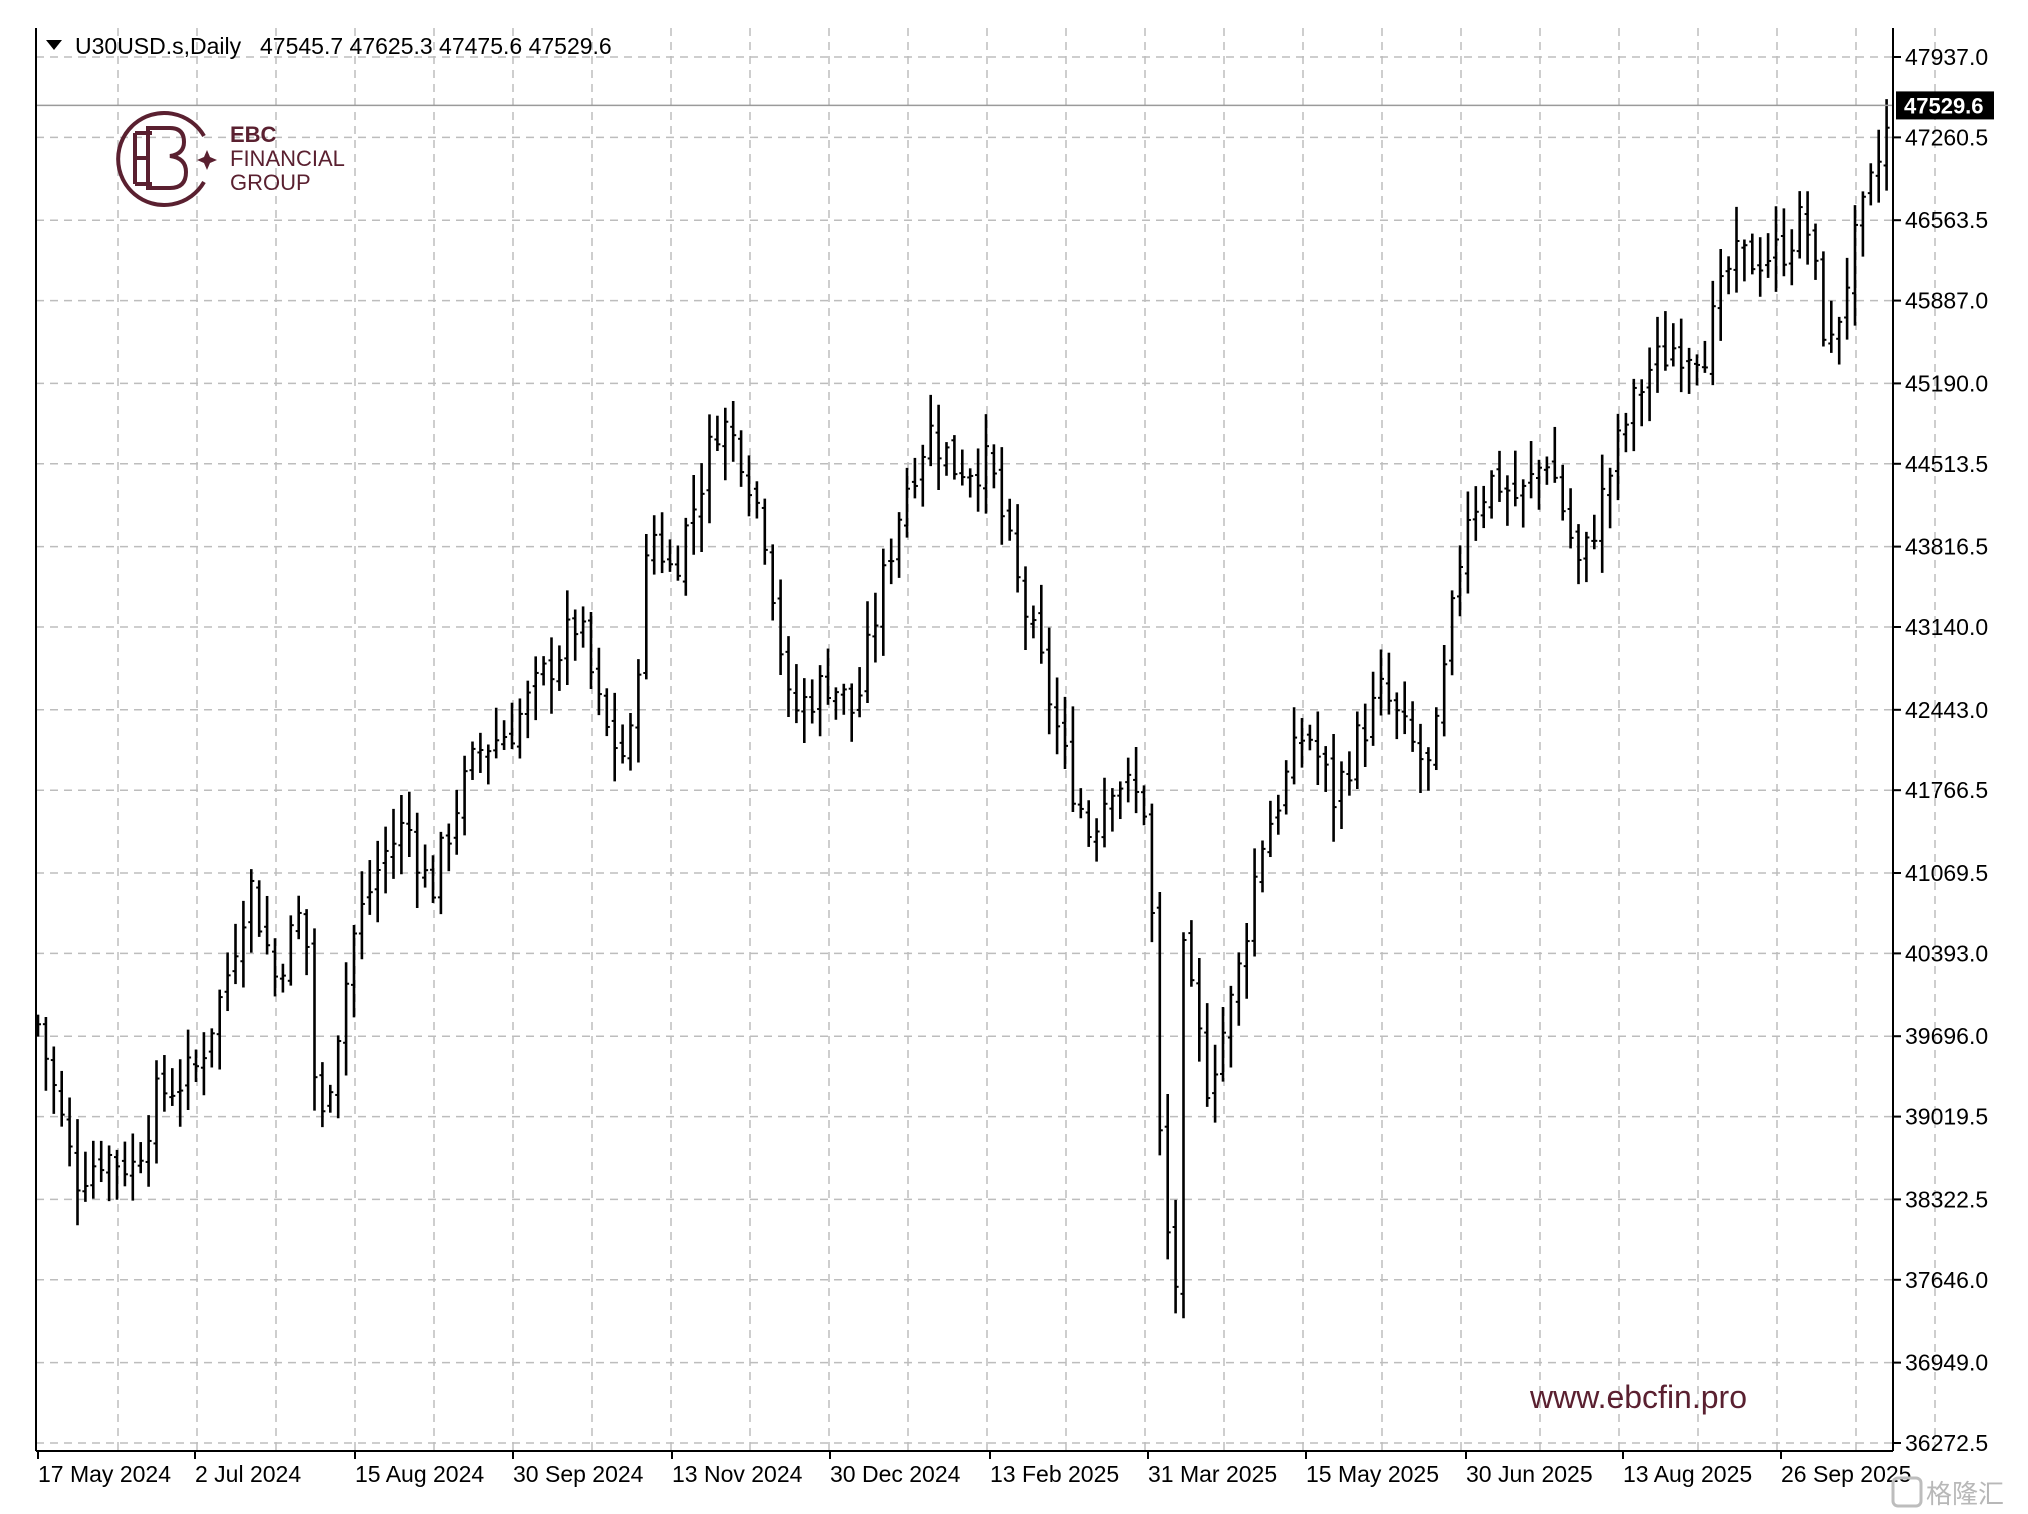 This screenshot has height=1514, width=2028. Describe the element at coordinates (158, 46) in the screenshot. I see `symbol-label: U30USD.s,Daily` at that location.